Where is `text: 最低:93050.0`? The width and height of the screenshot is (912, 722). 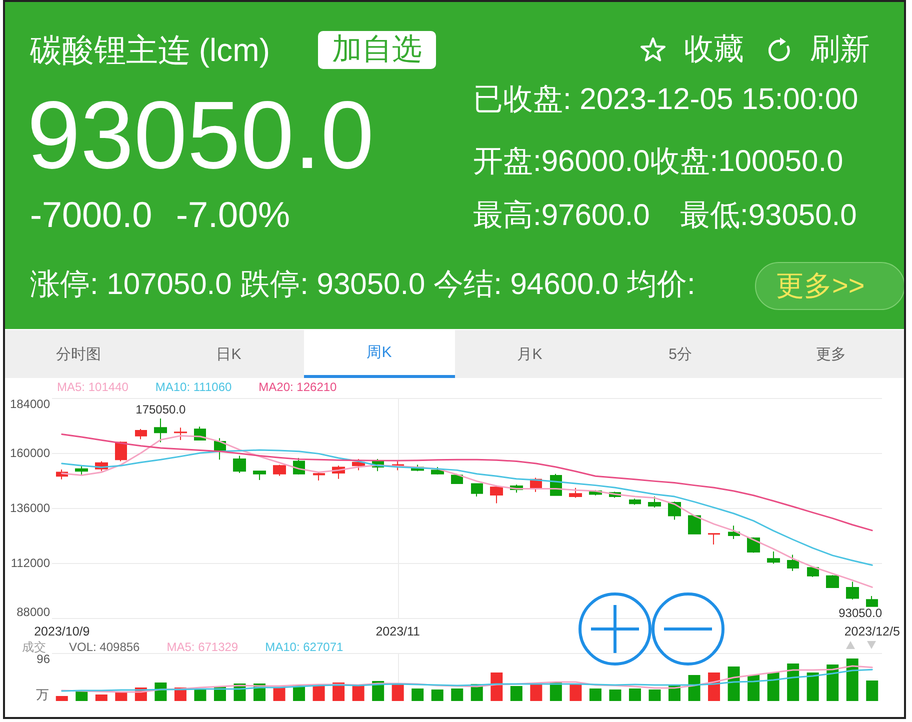
text: 最低:93050.0 is located at coordinates (768, 215).